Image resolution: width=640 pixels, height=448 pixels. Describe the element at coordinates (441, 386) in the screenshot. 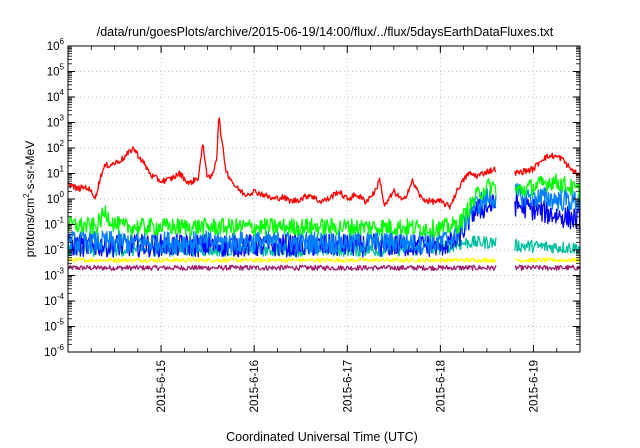

I see `x-tick-label: 2015-6-18` at that location.